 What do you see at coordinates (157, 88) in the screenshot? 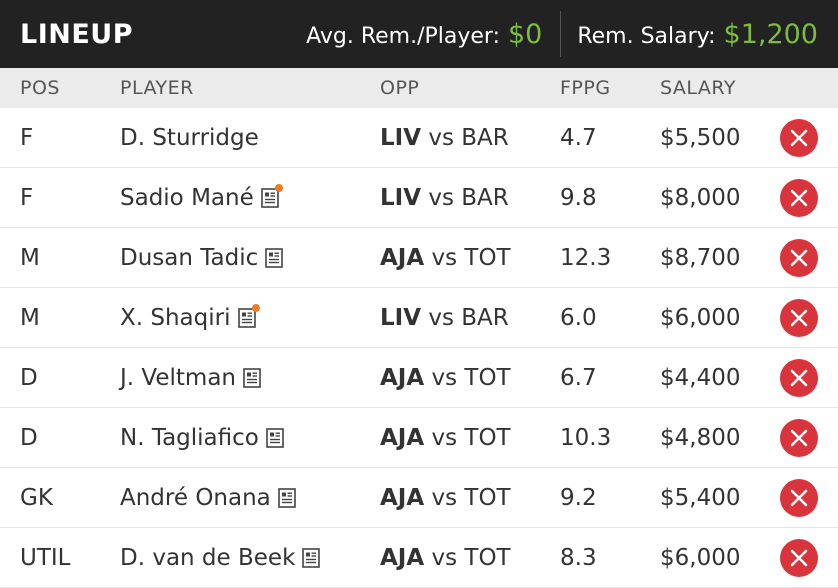
I see `col-header-player: PLAYER` at bounding box center [157, 88].